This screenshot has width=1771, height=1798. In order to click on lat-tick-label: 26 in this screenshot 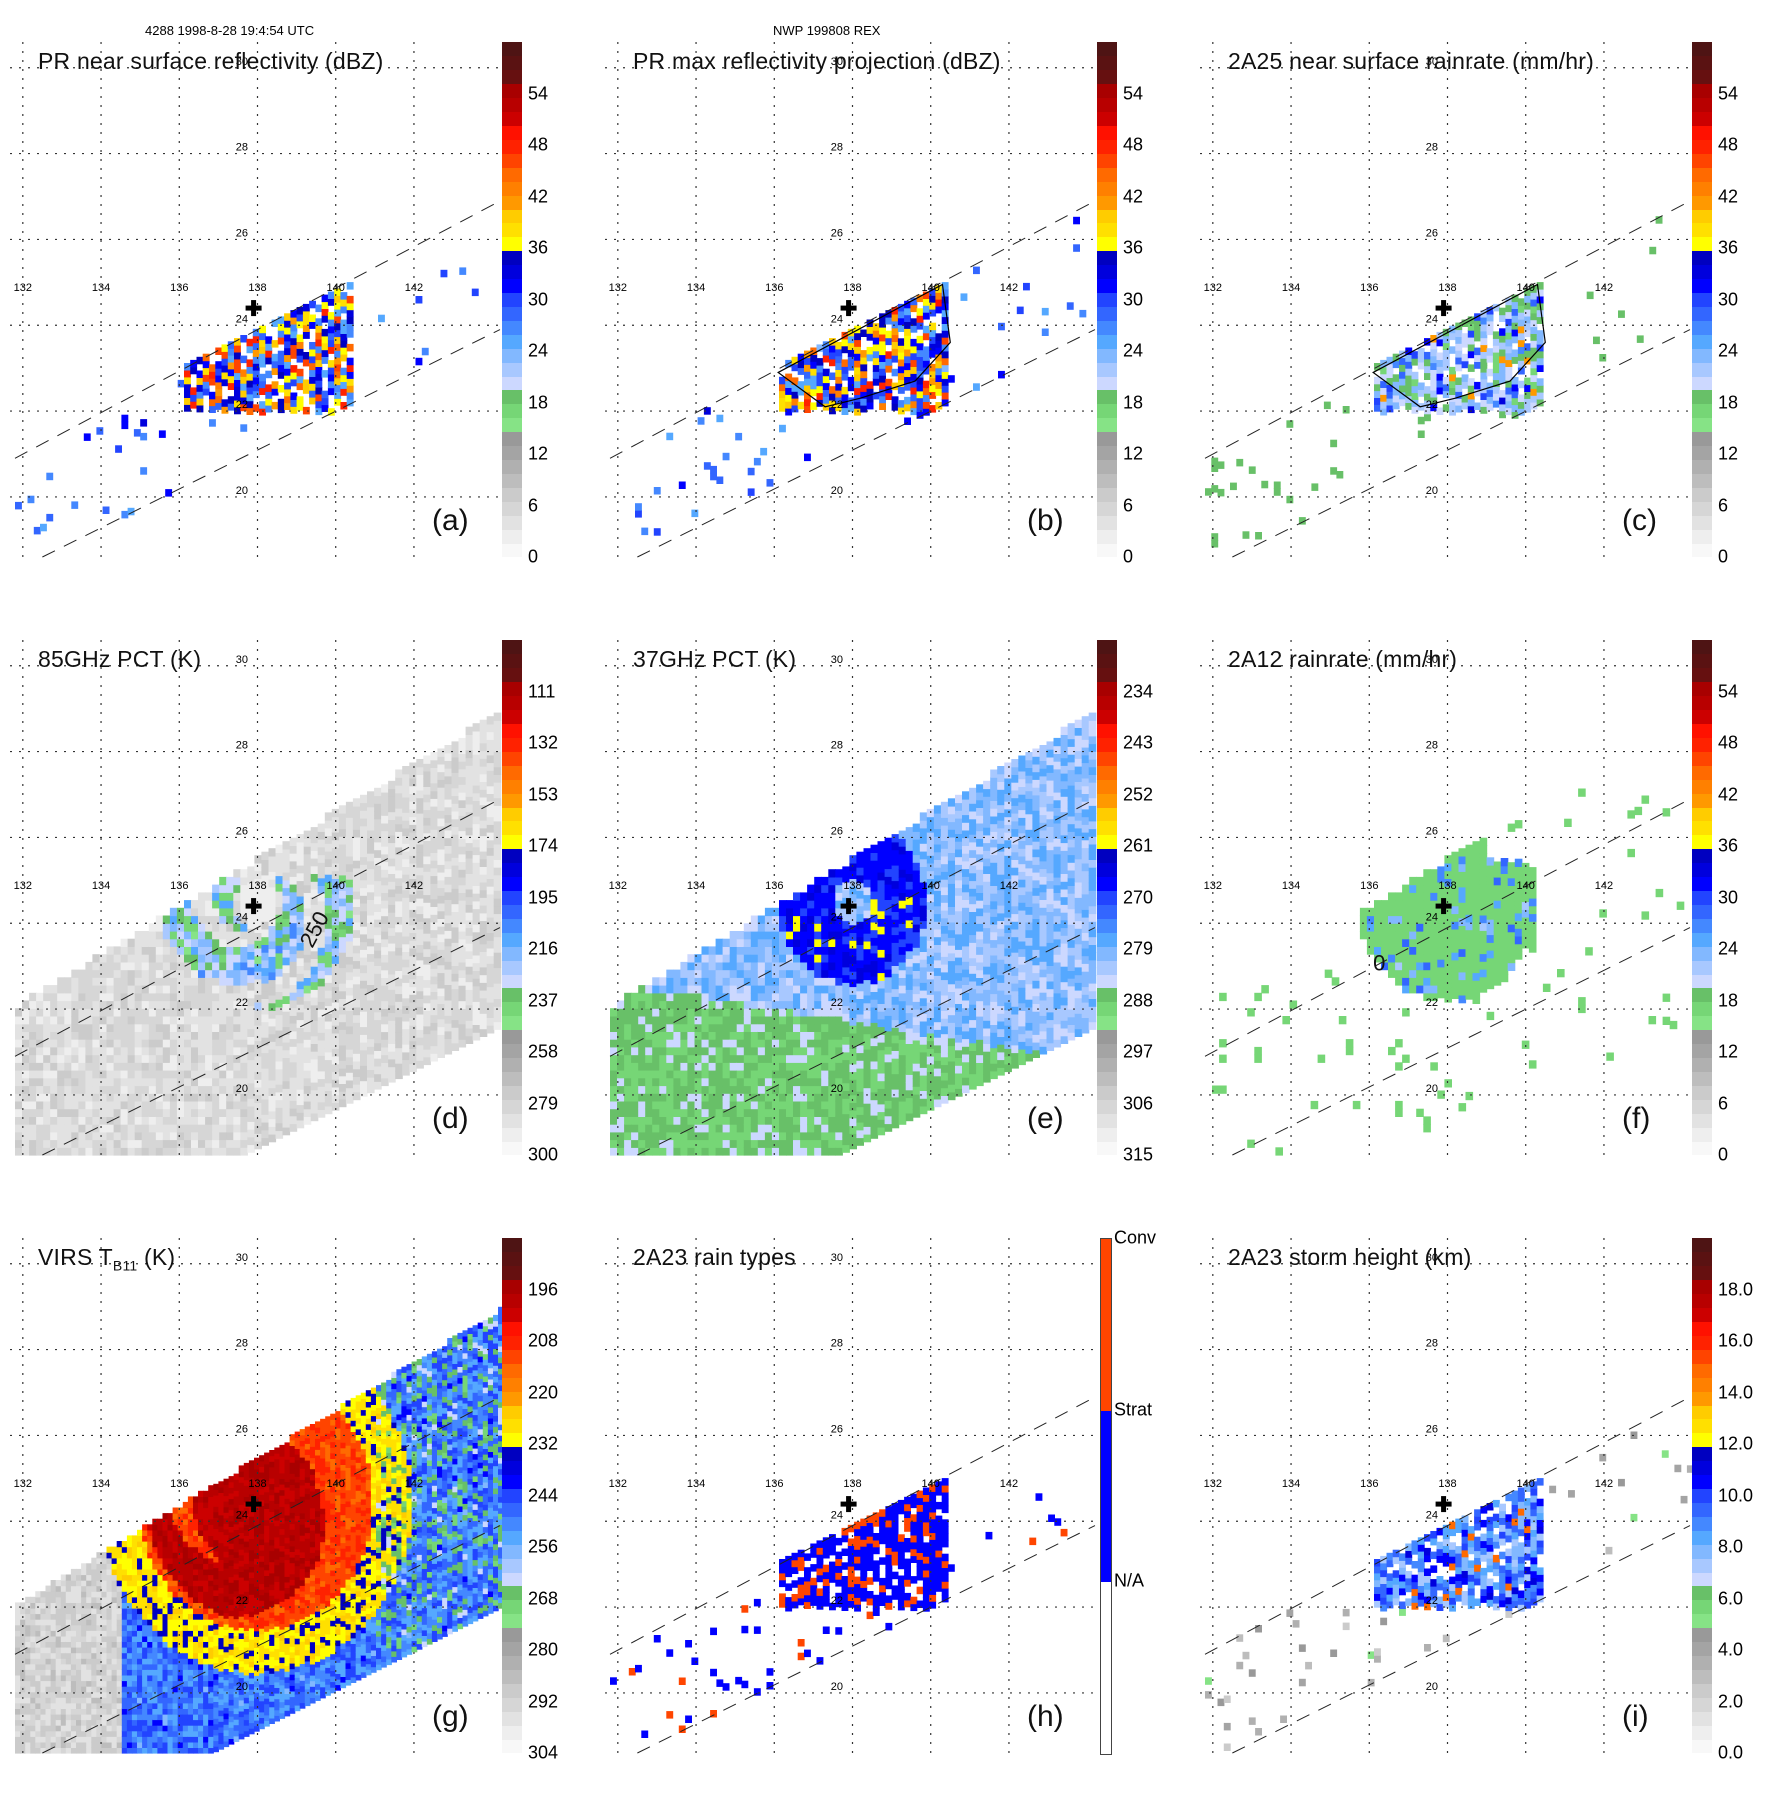, I will do `click(837, 233)`.